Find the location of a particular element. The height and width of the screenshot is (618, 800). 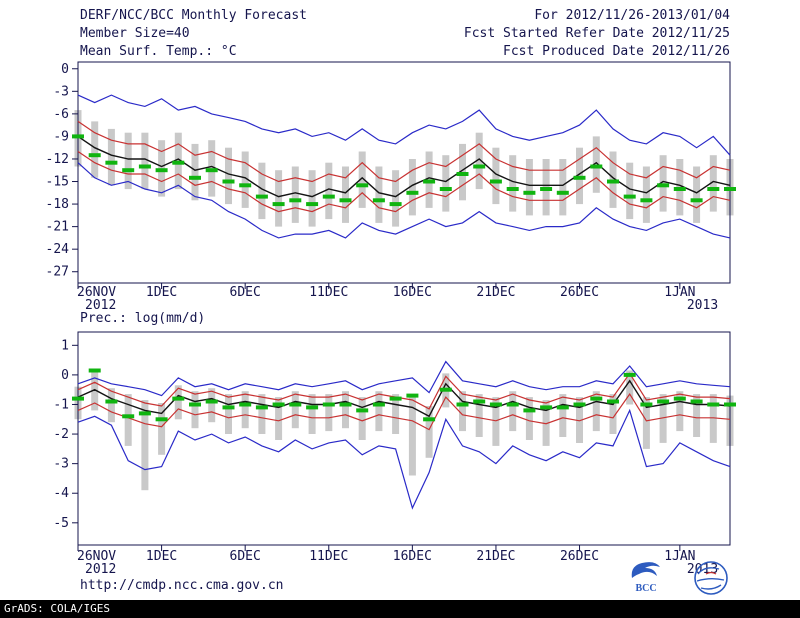

series-ensemble-mean is located at coordinates (404, 166).